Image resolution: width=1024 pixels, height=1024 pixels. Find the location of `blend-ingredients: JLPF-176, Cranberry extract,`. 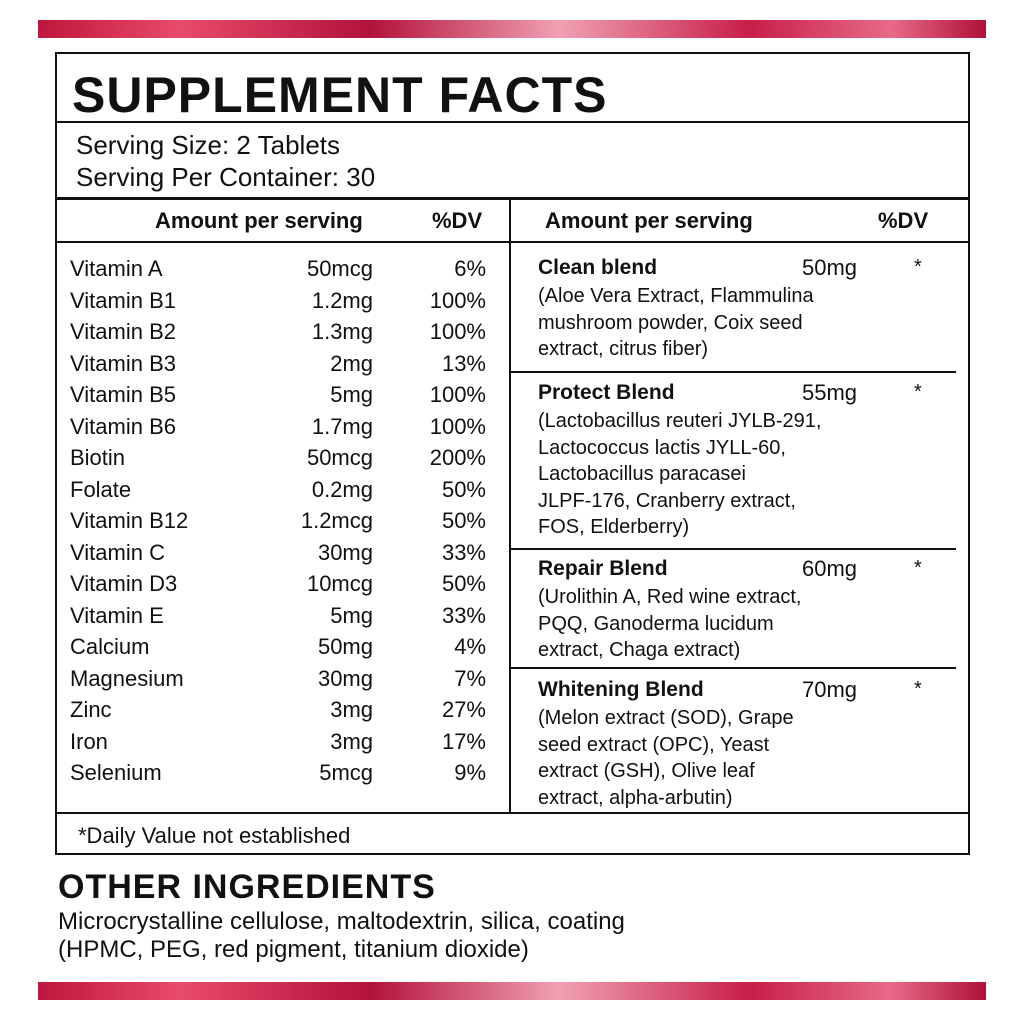

blend-ingredients: JLPF-176, Cranberry extract, is located at coordinates (667, 500).